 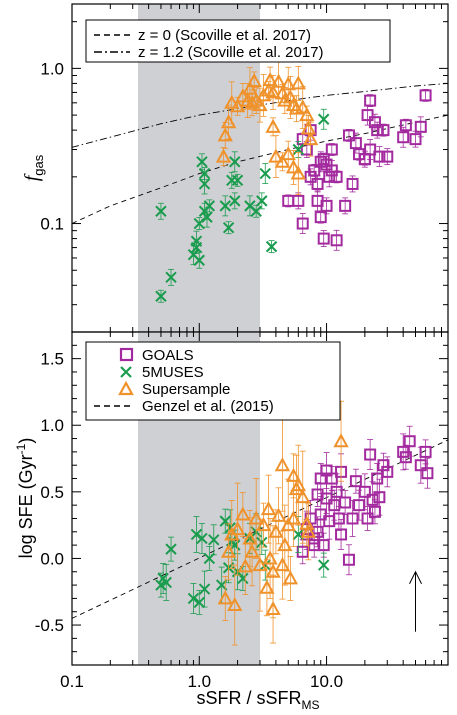 I want to click on y-tick-label: 0.0, so click(x=52, y=558).